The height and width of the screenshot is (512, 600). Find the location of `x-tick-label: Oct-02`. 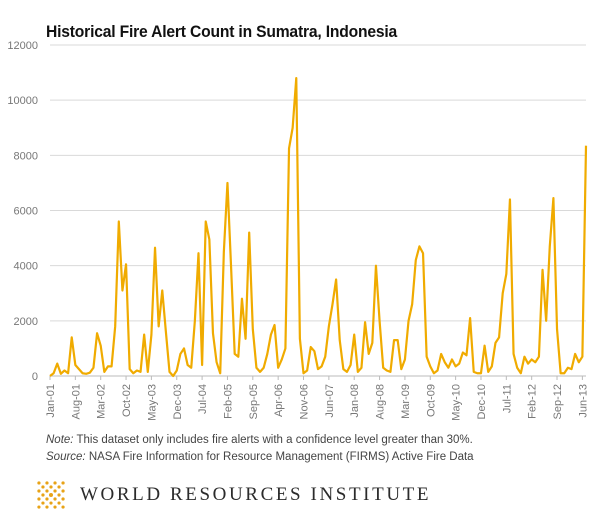

x-tick-label: Oct-02 is located at coordinates (127, 400).